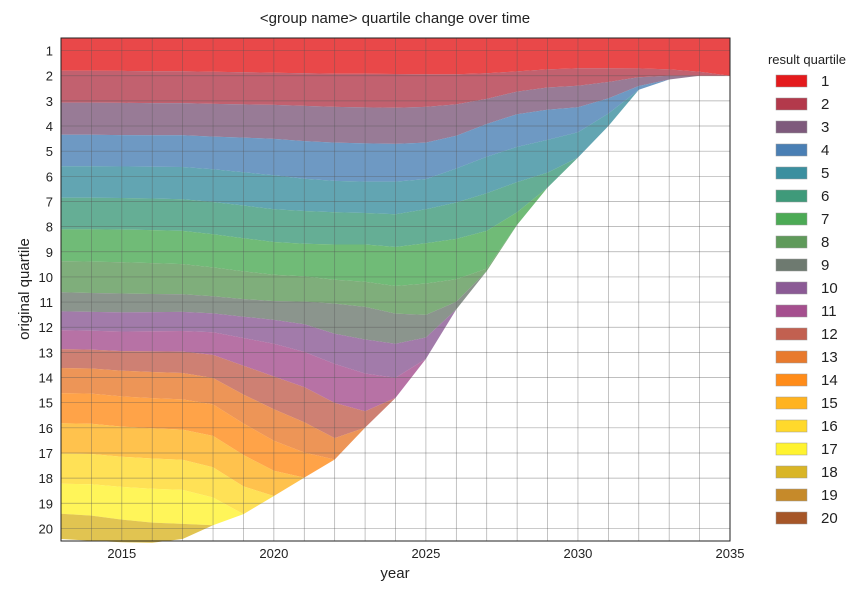  I want to click on legend-label-7: 7, so click(825, 219).